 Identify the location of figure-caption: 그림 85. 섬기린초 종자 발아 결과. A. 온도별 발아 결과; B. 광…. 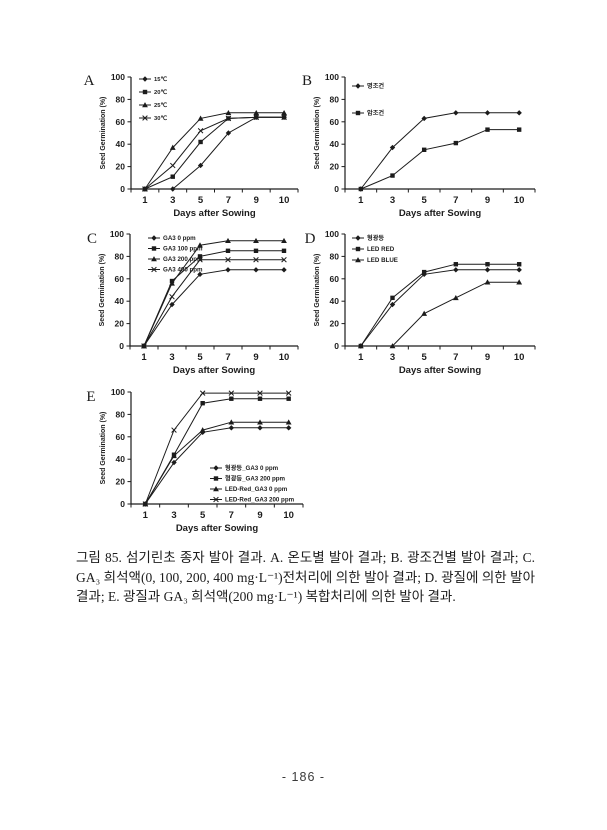
(305, 577).